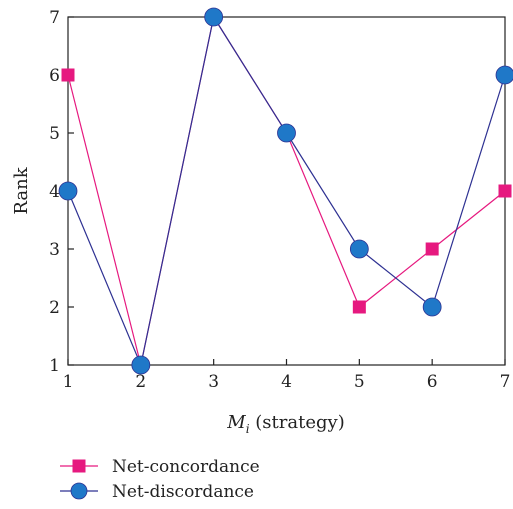 The height and width of the screenshot is (509, 513). Describe the element at coordinates (183, 492) in the screenshot. I see `legend-label-2: Net-discordance` at that location.